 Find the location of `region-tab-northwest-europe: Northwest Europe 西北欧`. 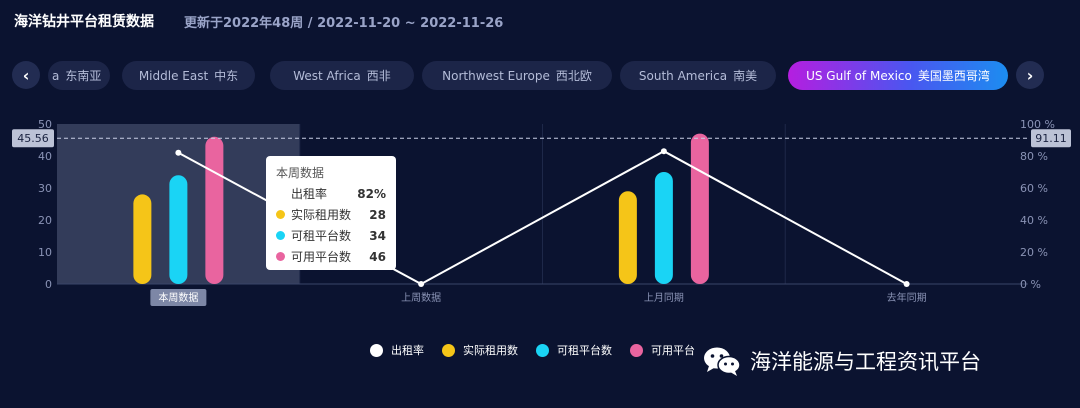

region-tab-northwest-europe: Northwest Europe 西北欧 is located at coordinates (517, 75).